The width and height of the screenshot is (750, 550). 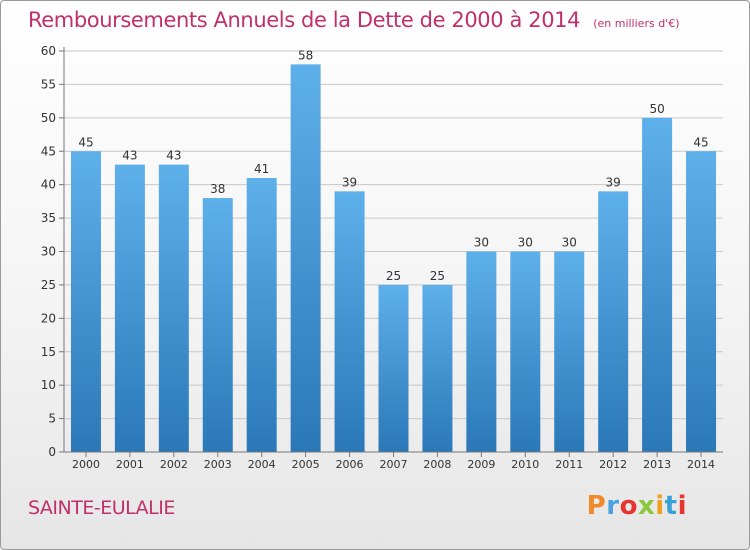 What do you see at coordinates (657, 464) in the screenshot?
I see `x-tick-label: 2013` at bounding box center [657, 464].